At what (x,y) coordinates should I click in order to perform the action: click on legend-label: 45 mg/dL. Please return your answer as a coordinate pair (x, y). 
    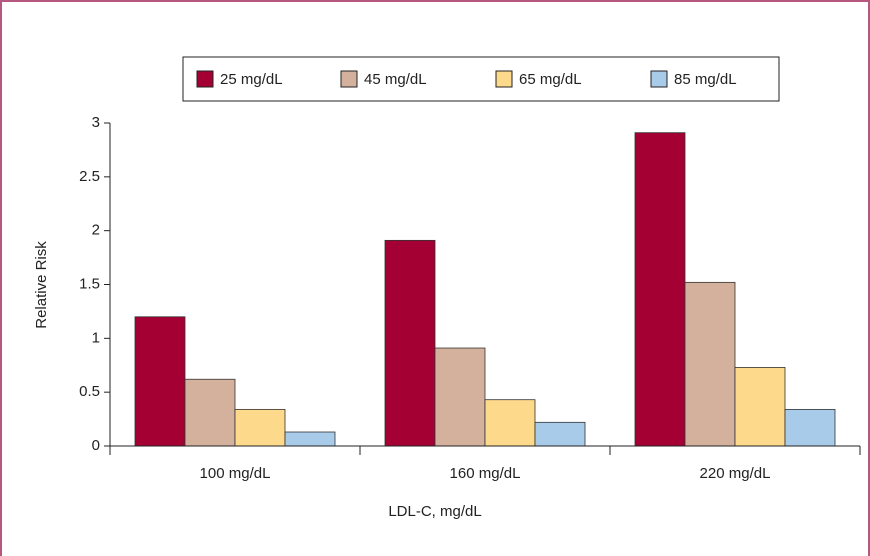
    Looking at the image, I should click on (395, 79).